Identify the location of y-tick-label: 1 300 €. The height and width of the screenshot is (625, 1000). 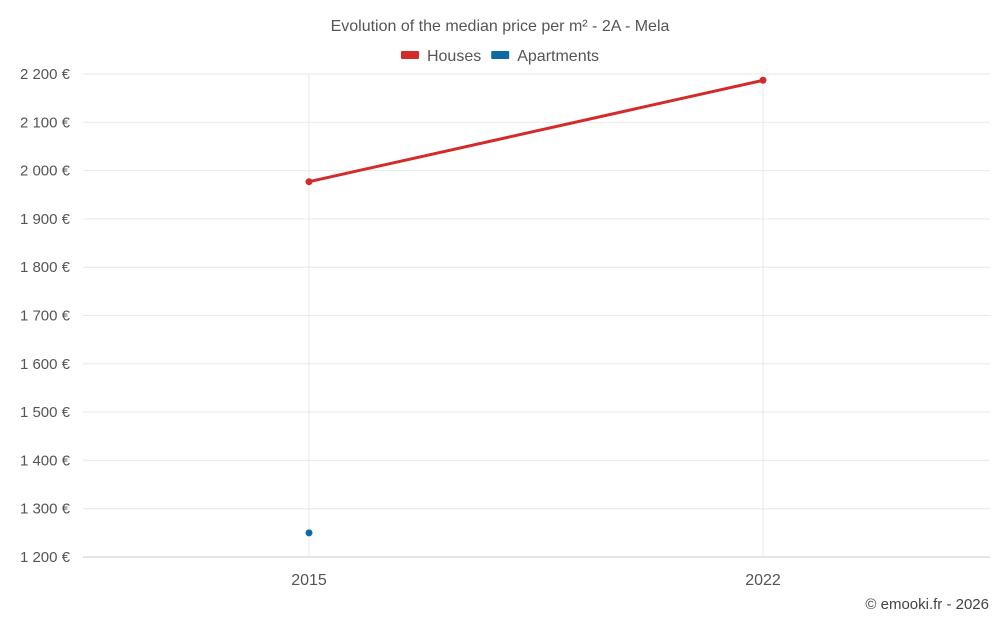
(45, 509).